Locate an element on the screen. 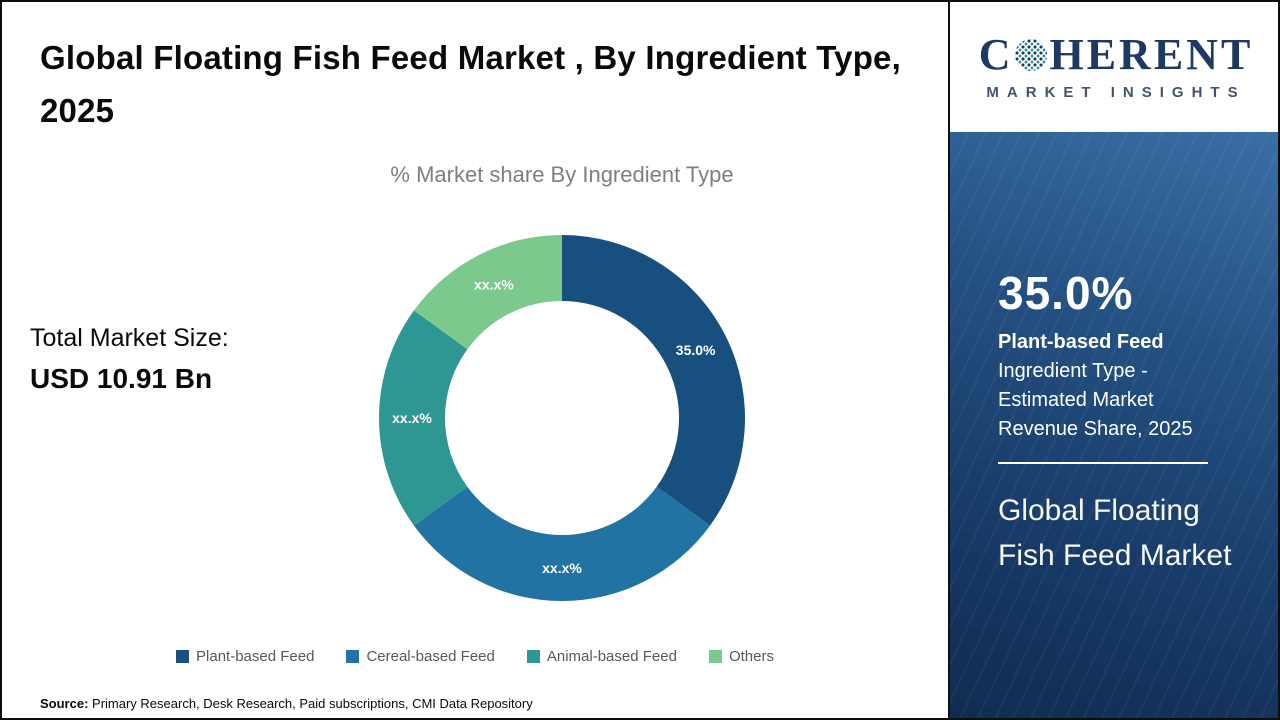 The height and width of the screenshot is (720, 1280). highlight-stat-category: Plant-based Feed is located at coordinates (1081, 342).